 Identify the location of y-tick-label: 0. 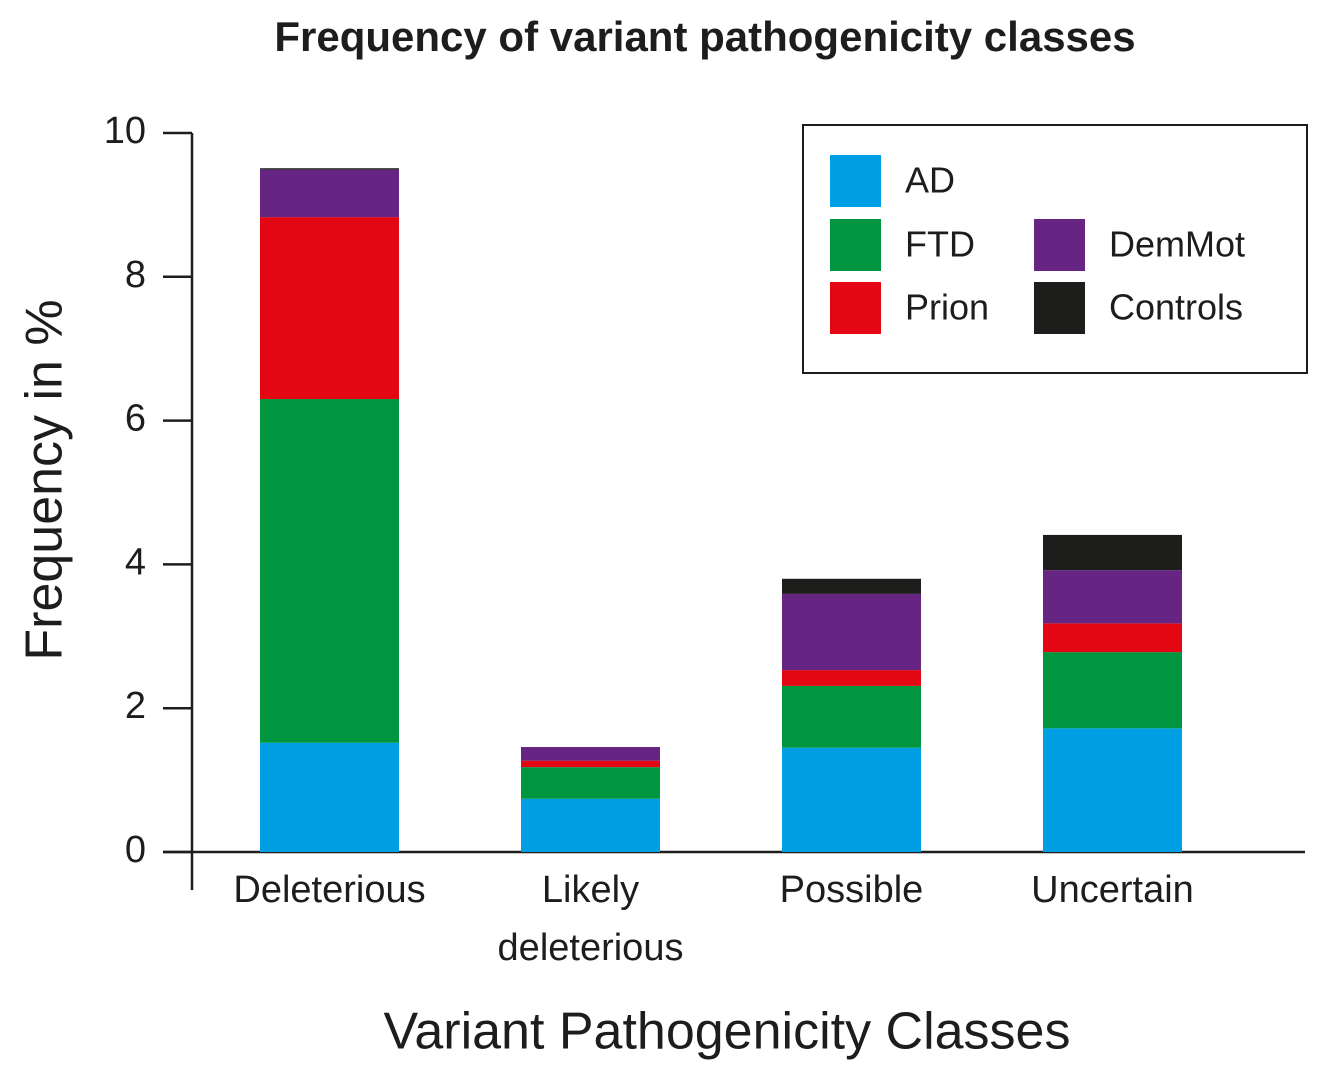
(135, 850).